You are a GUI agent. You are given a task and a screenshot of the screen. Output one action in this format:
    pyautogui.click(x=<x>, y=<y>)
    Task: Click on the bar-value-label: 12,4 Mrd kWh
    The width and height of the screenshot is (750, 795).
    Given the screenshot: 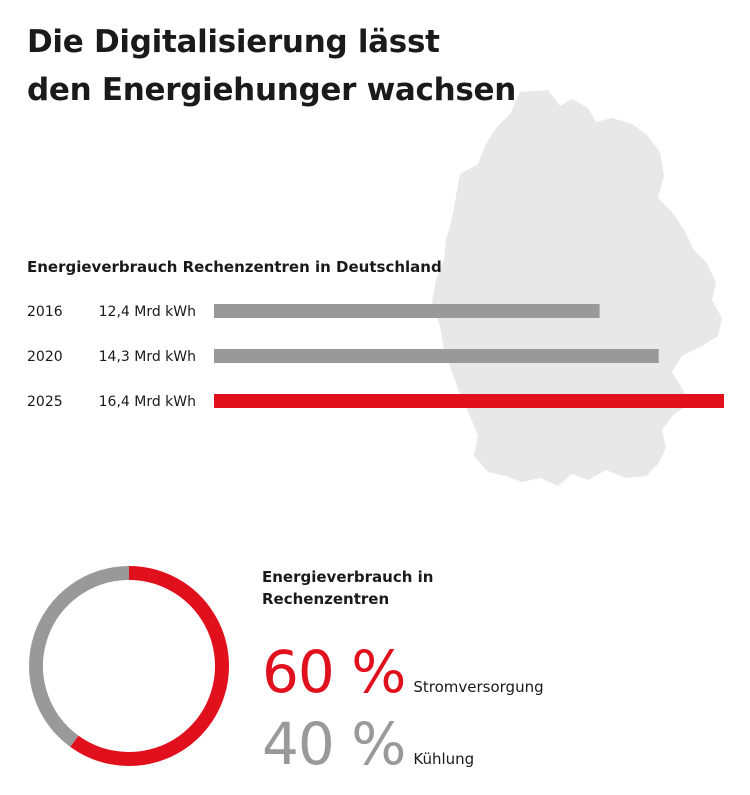 What is the action you would take?
    pyautogui.click(x=147, y=312)
    